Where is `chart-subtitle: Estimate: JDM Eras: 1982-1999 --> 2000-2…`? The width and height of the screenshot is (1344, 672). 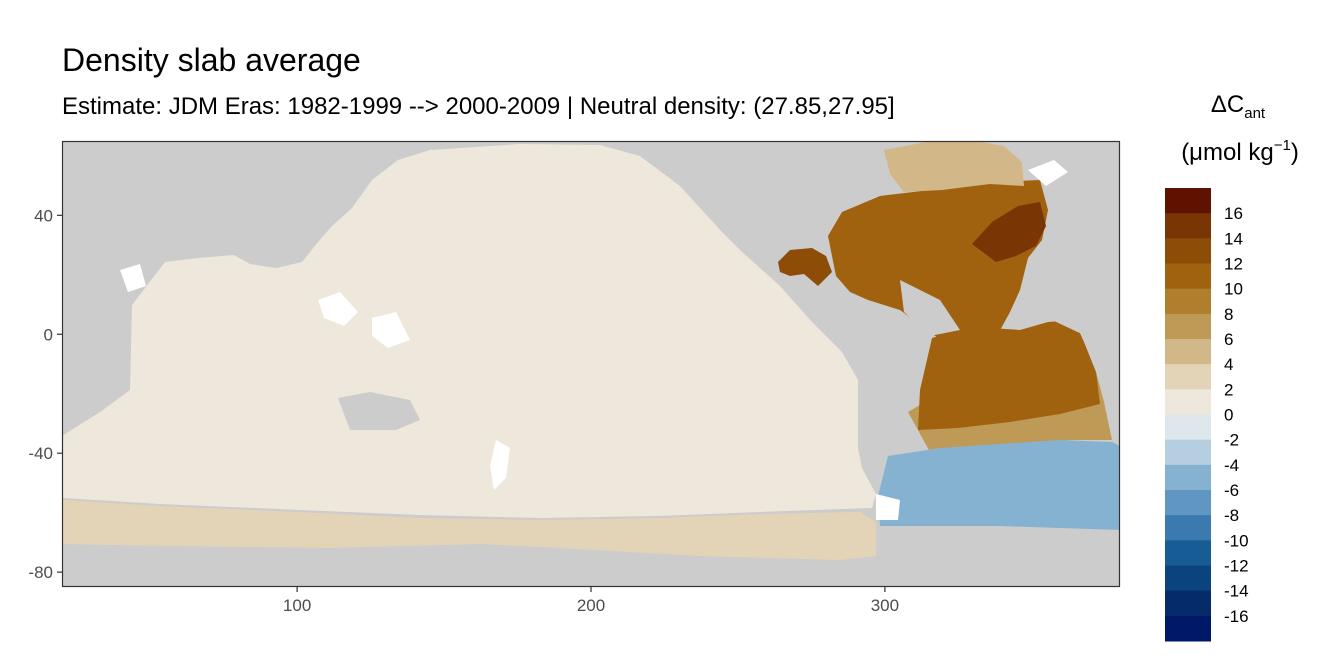
chart-subtitle: Estimate: JDM Eras: 1982-1999 --> 2000-2… is located at coordinates (478, 106).